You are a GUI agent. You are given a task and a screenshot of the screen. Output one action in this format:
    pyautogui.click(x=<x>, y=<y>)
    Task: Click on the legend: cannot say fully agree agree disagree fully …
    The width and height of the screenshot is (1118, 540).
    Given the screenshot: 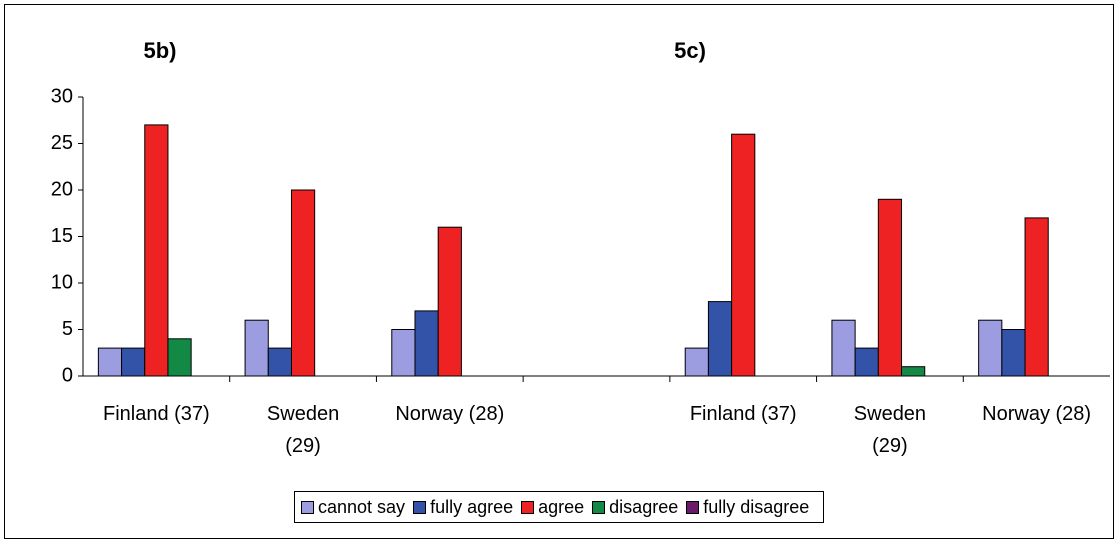 What is the action you would take?
    pyautogui.click(x=559, y=507)
    